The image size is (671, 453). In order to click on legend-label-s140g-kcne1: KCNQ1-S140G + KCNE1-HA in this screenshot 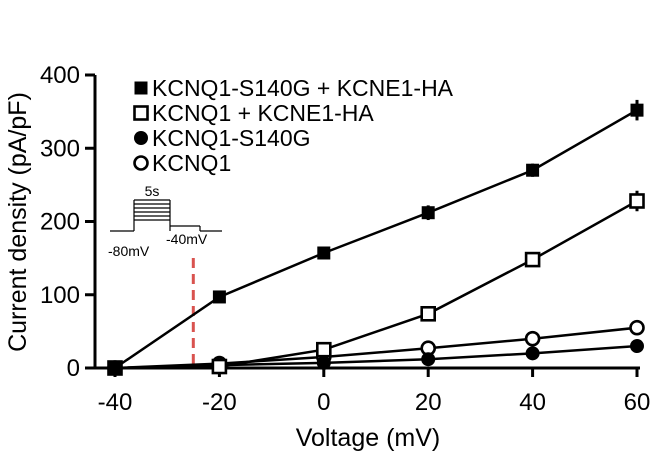, I will do `click(303, 88)`.